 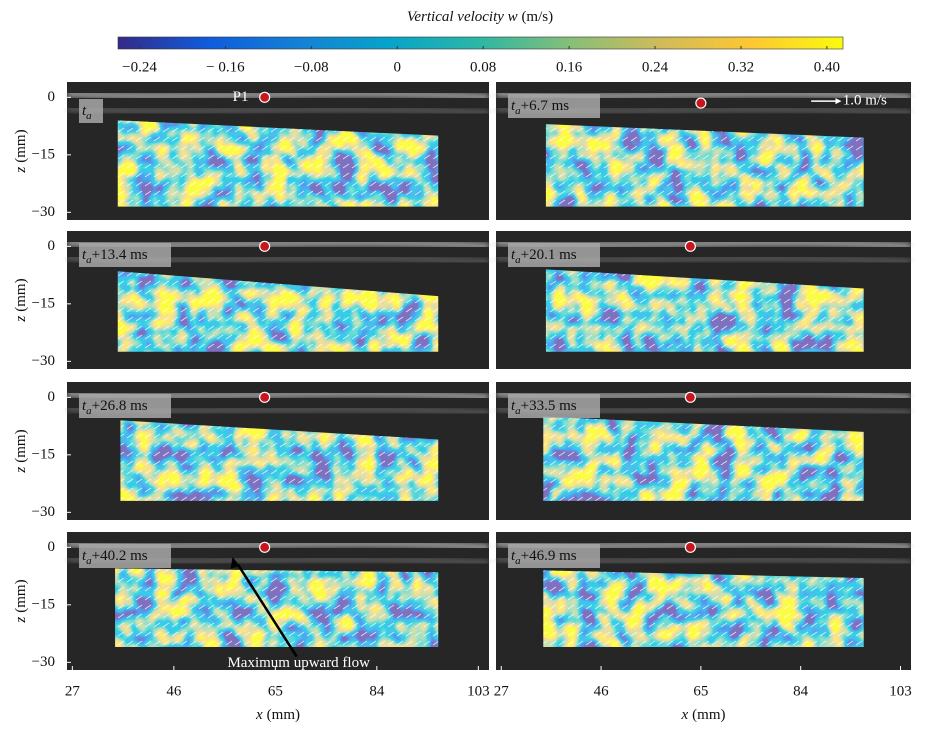 I want to click on time-offset: +20.1 ms, so click(x=549, y=255).